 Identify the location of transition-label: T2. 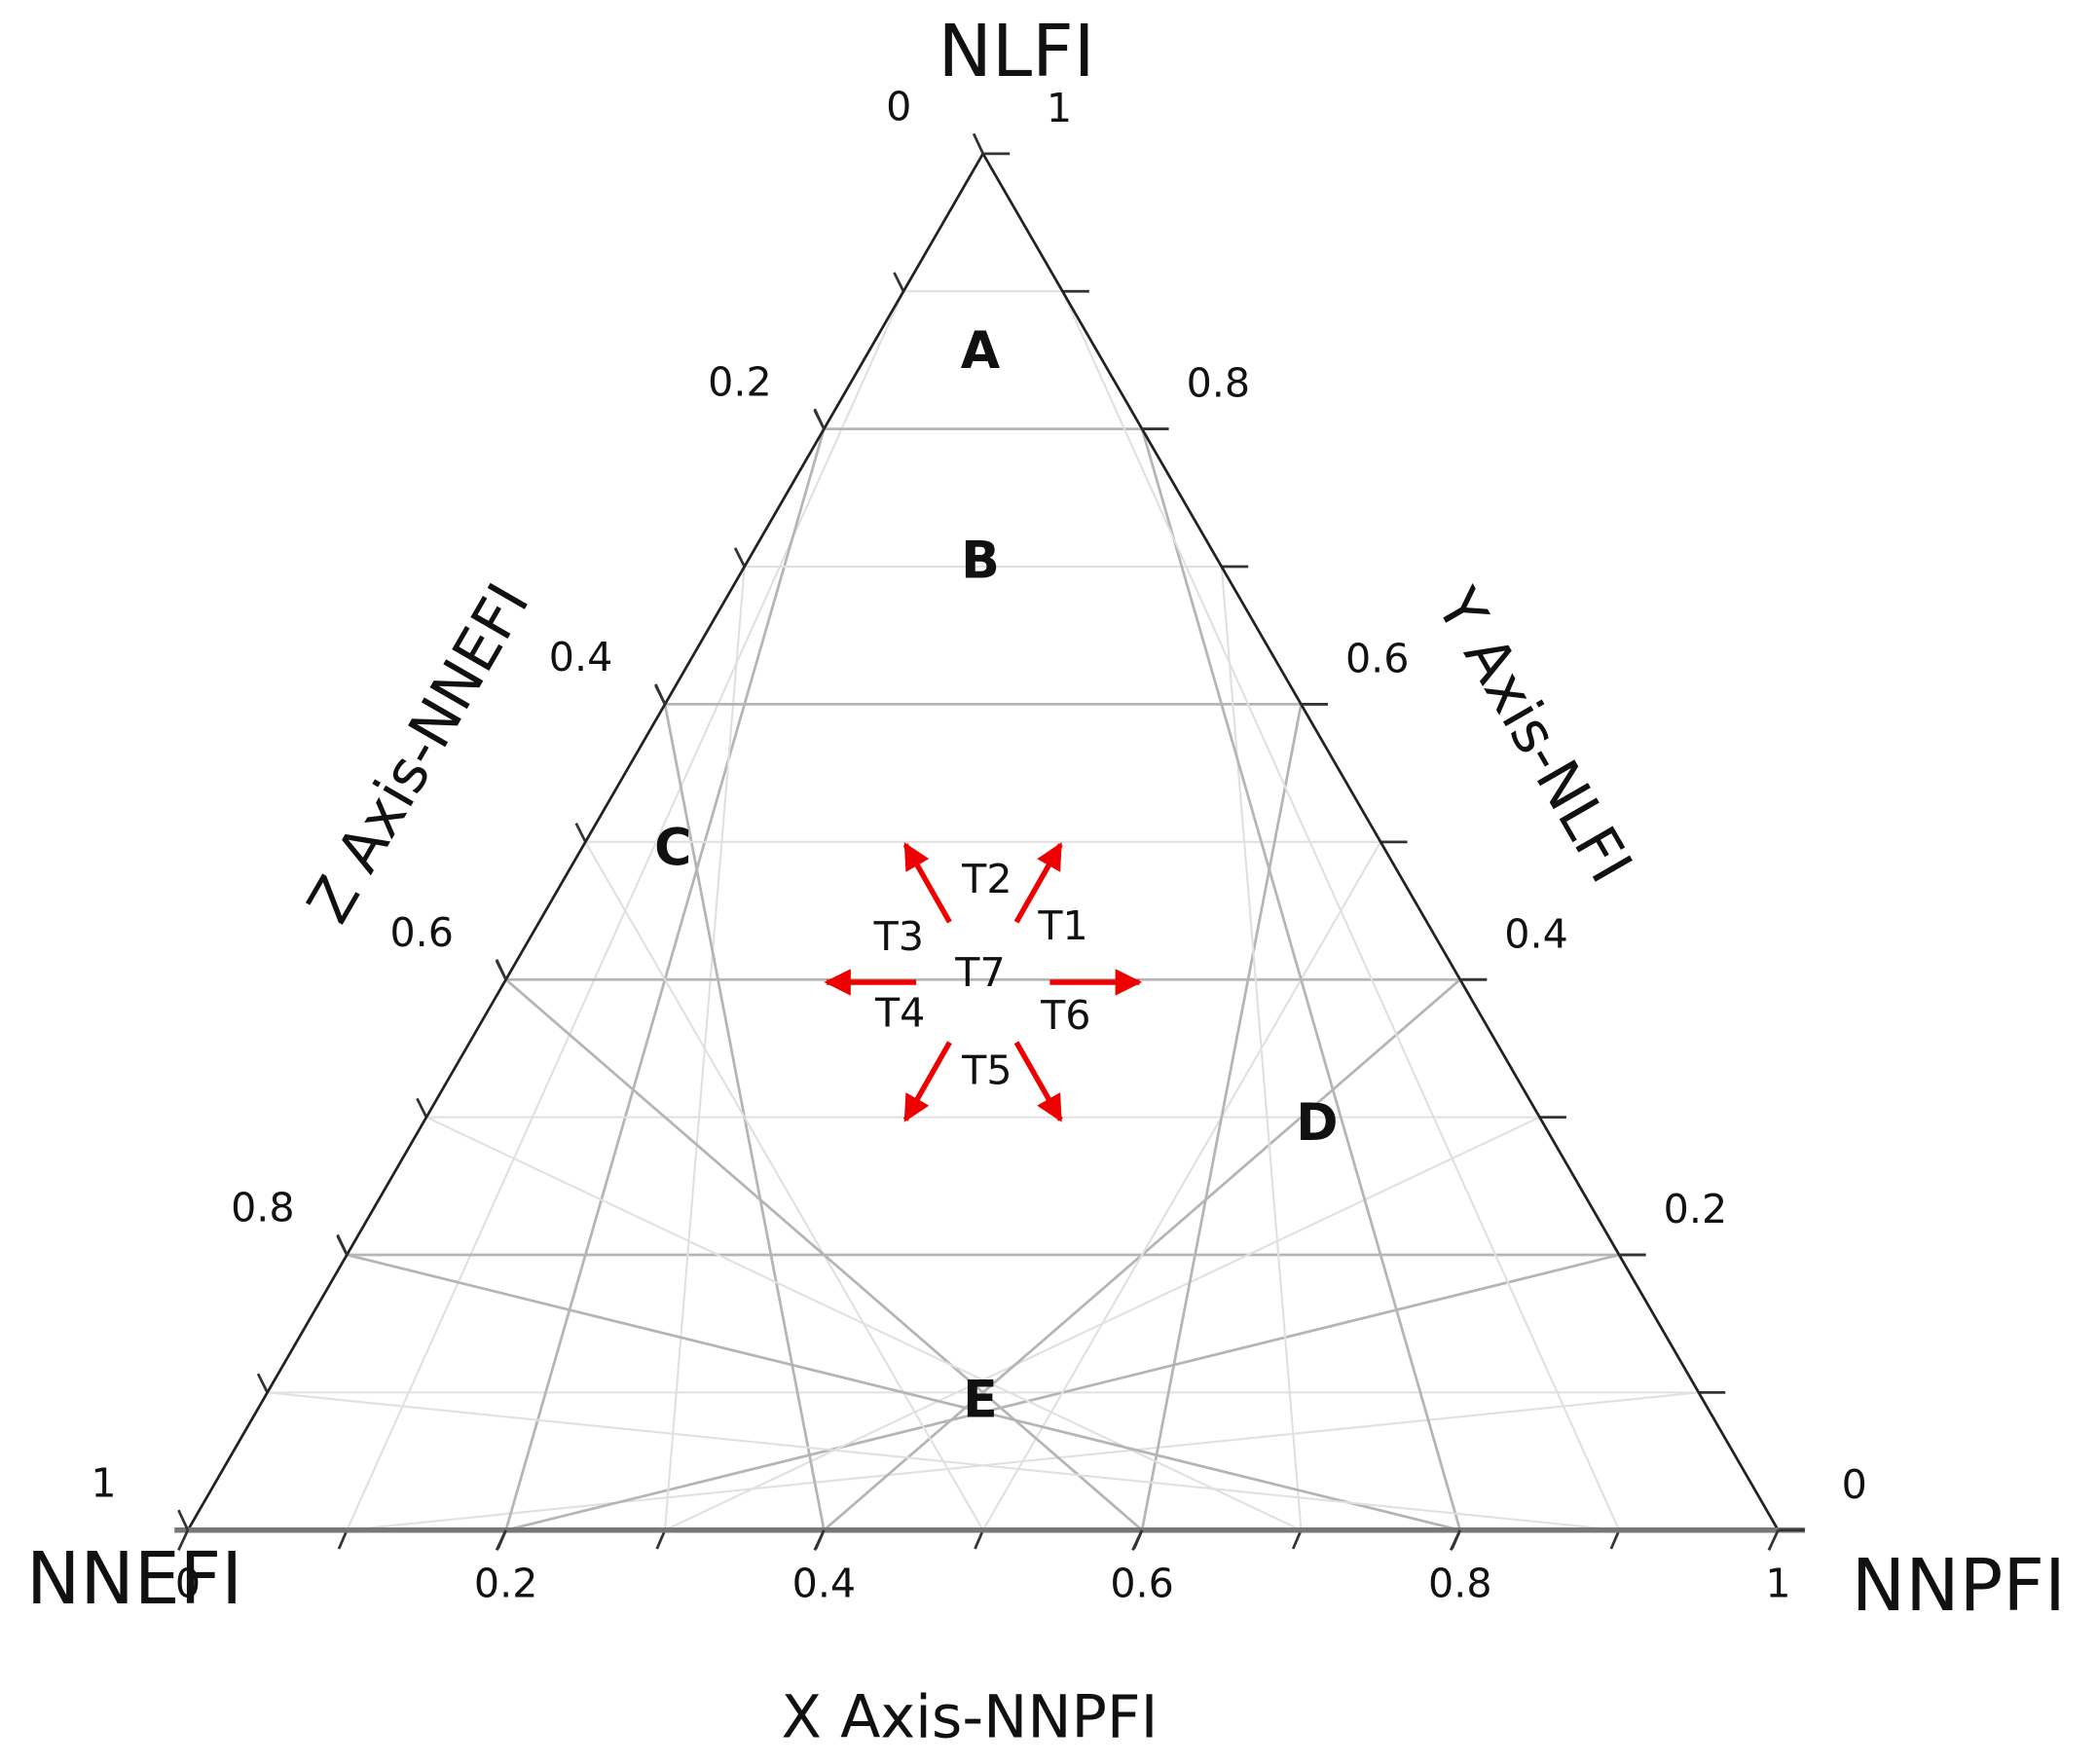
(986, 879).